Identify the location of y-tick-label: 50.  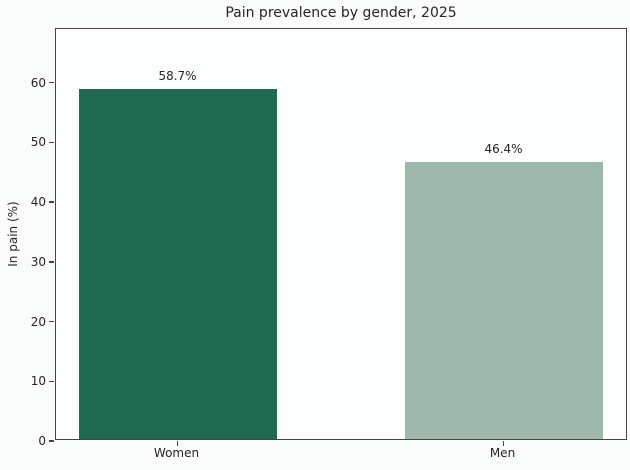
(38, 142).